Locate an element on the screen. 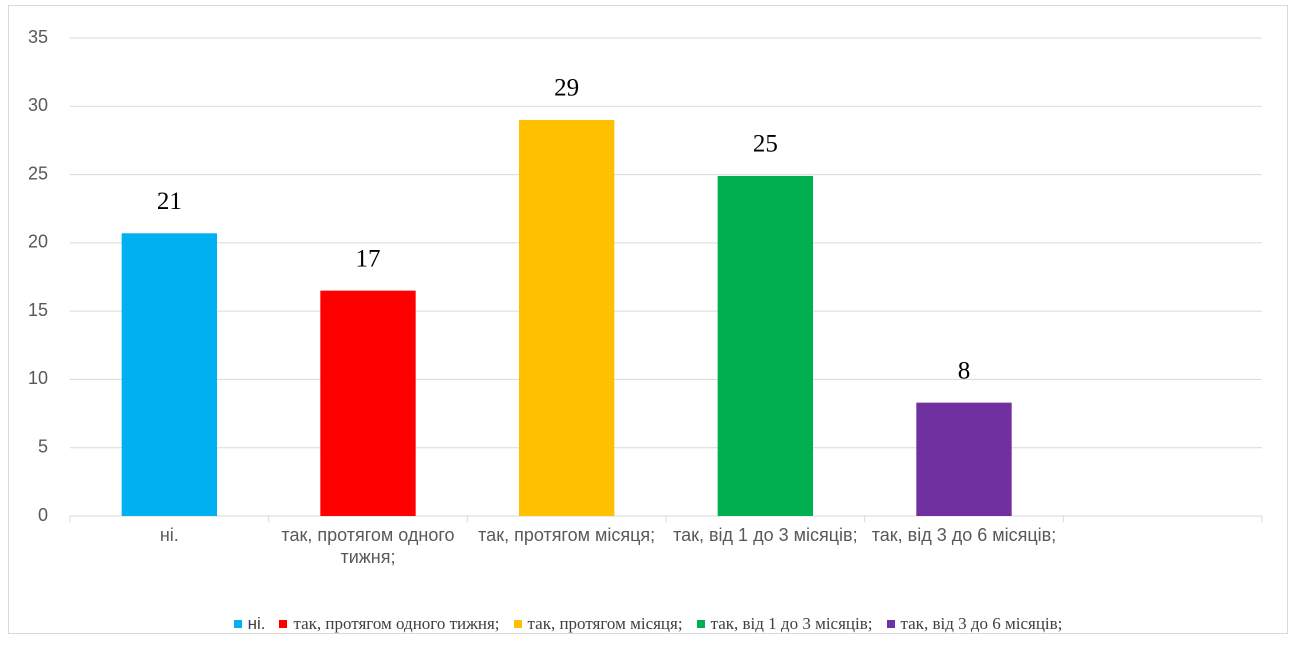 The height and width of the screenshot is (655, 1296). legend-item: так, від 3 до 6 місяців; is located at coordinates (974, 624).